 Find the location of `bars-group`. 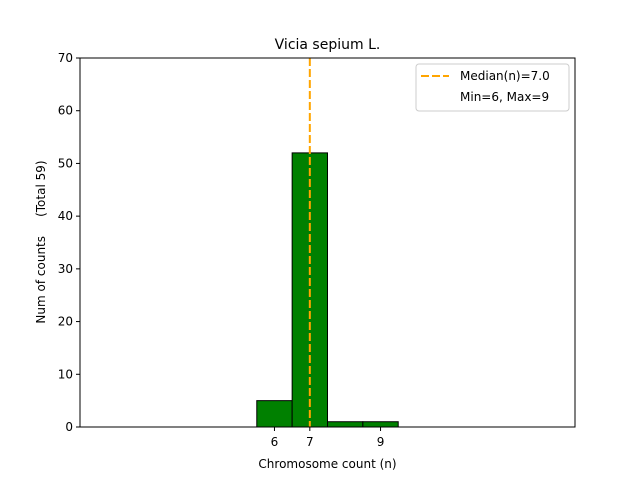

bars-group is located at coordinates (327, 290).